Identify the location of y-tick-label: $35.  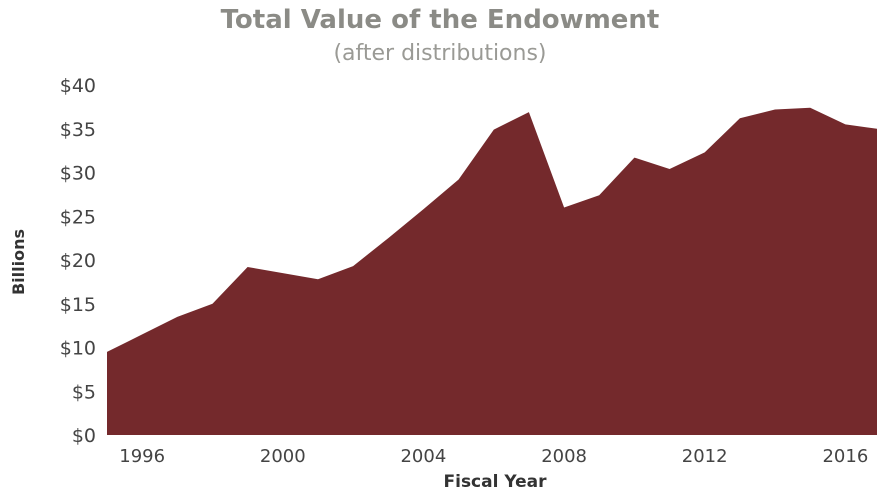
(78, 130).